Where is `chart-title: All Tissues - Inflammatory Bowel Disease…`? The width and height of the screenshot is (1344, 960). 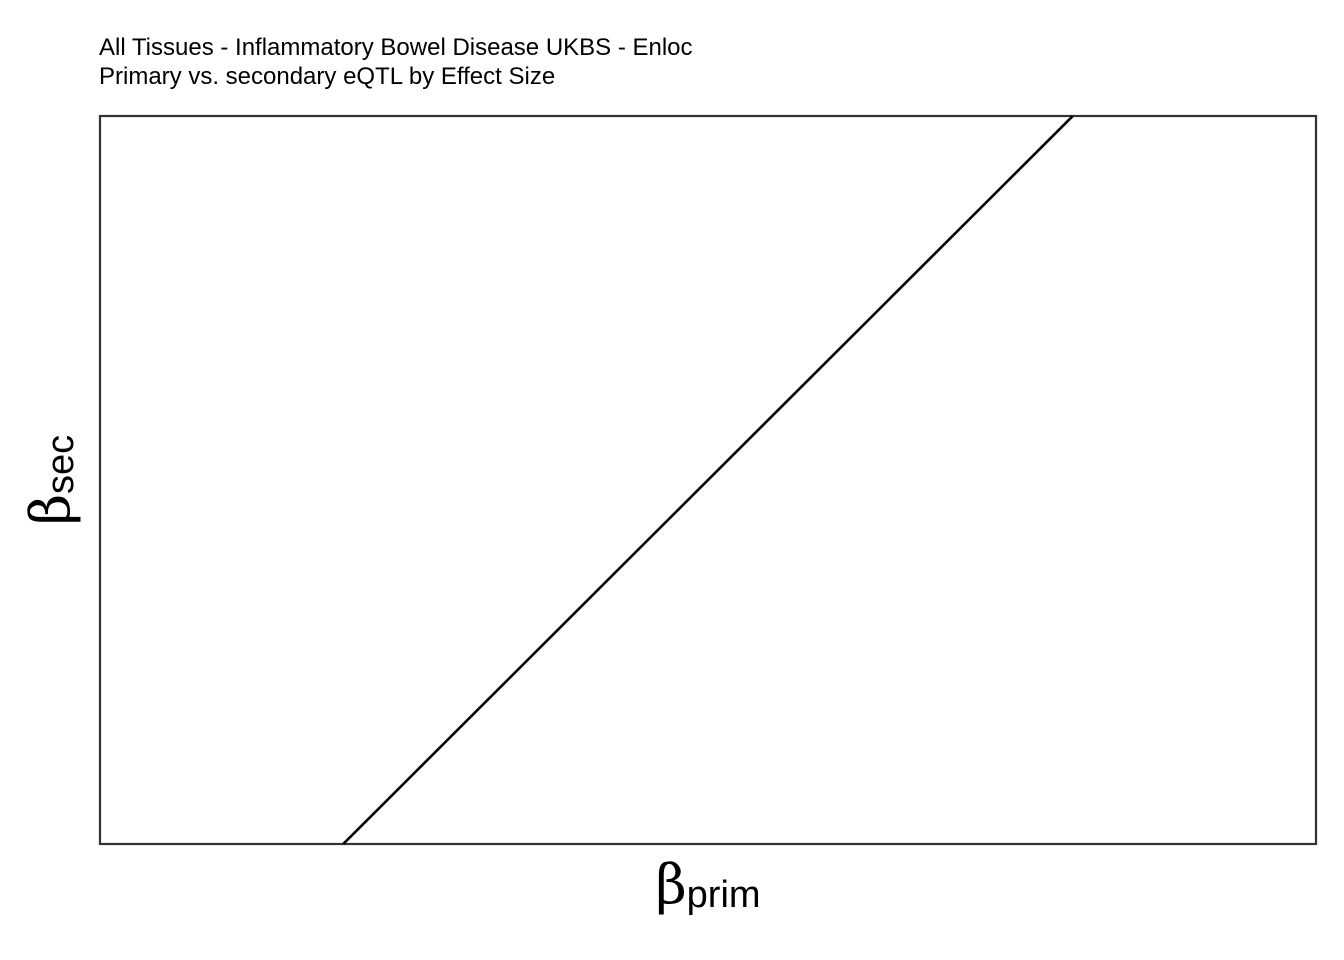 chart-title: All Tissues - Inflammatory Bowel Disease… is located at coordinates (396, 47).